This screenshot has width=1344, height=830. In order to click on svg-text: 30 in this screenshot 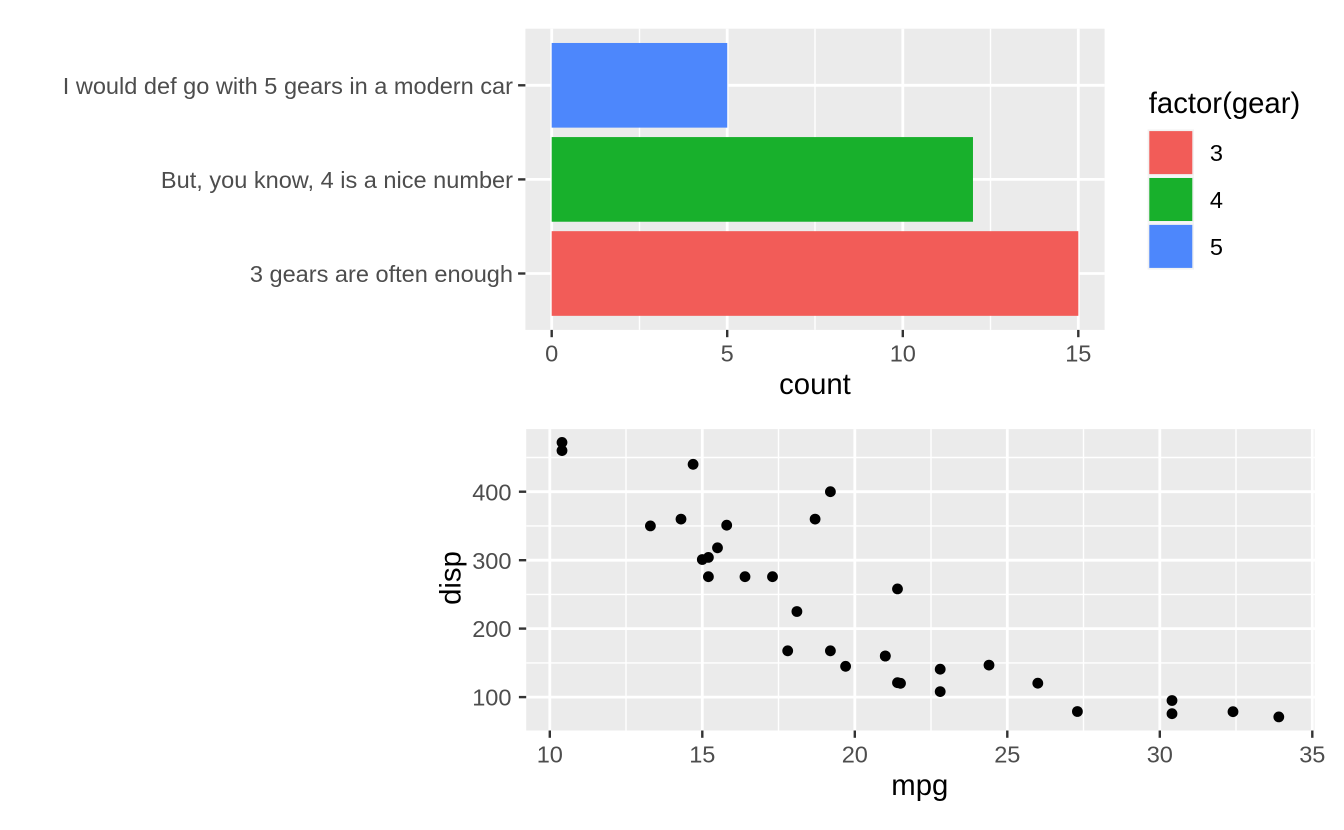, I will do `click(1160, 755)`.